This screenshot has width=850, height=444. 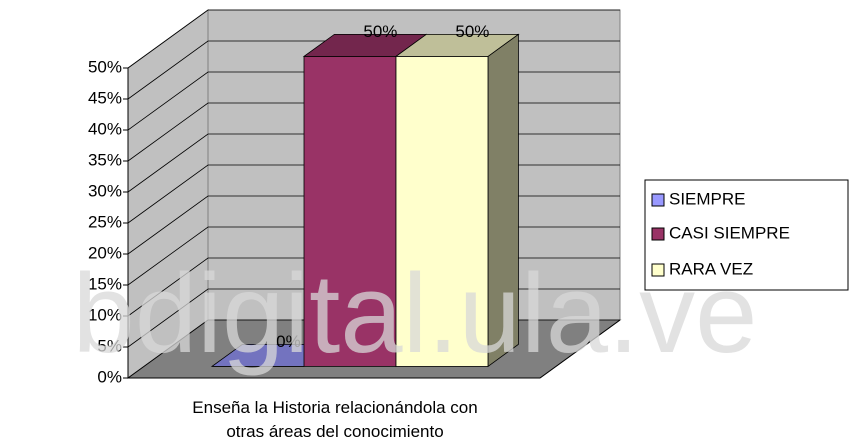 I want to click on y-tick-label: 15%, so click(x=105, y=283).